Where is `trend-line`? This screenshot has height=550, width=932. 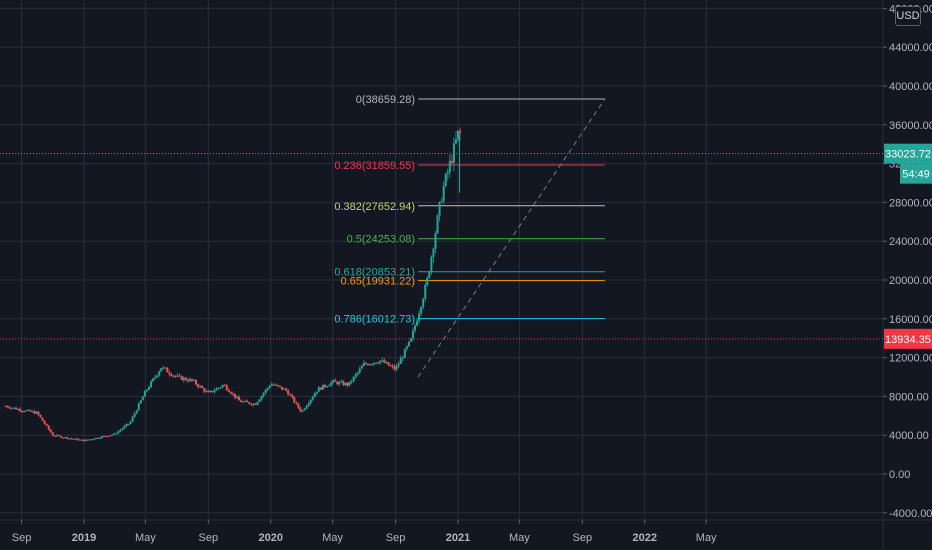 trend-line is located at coordinates (511, 238).